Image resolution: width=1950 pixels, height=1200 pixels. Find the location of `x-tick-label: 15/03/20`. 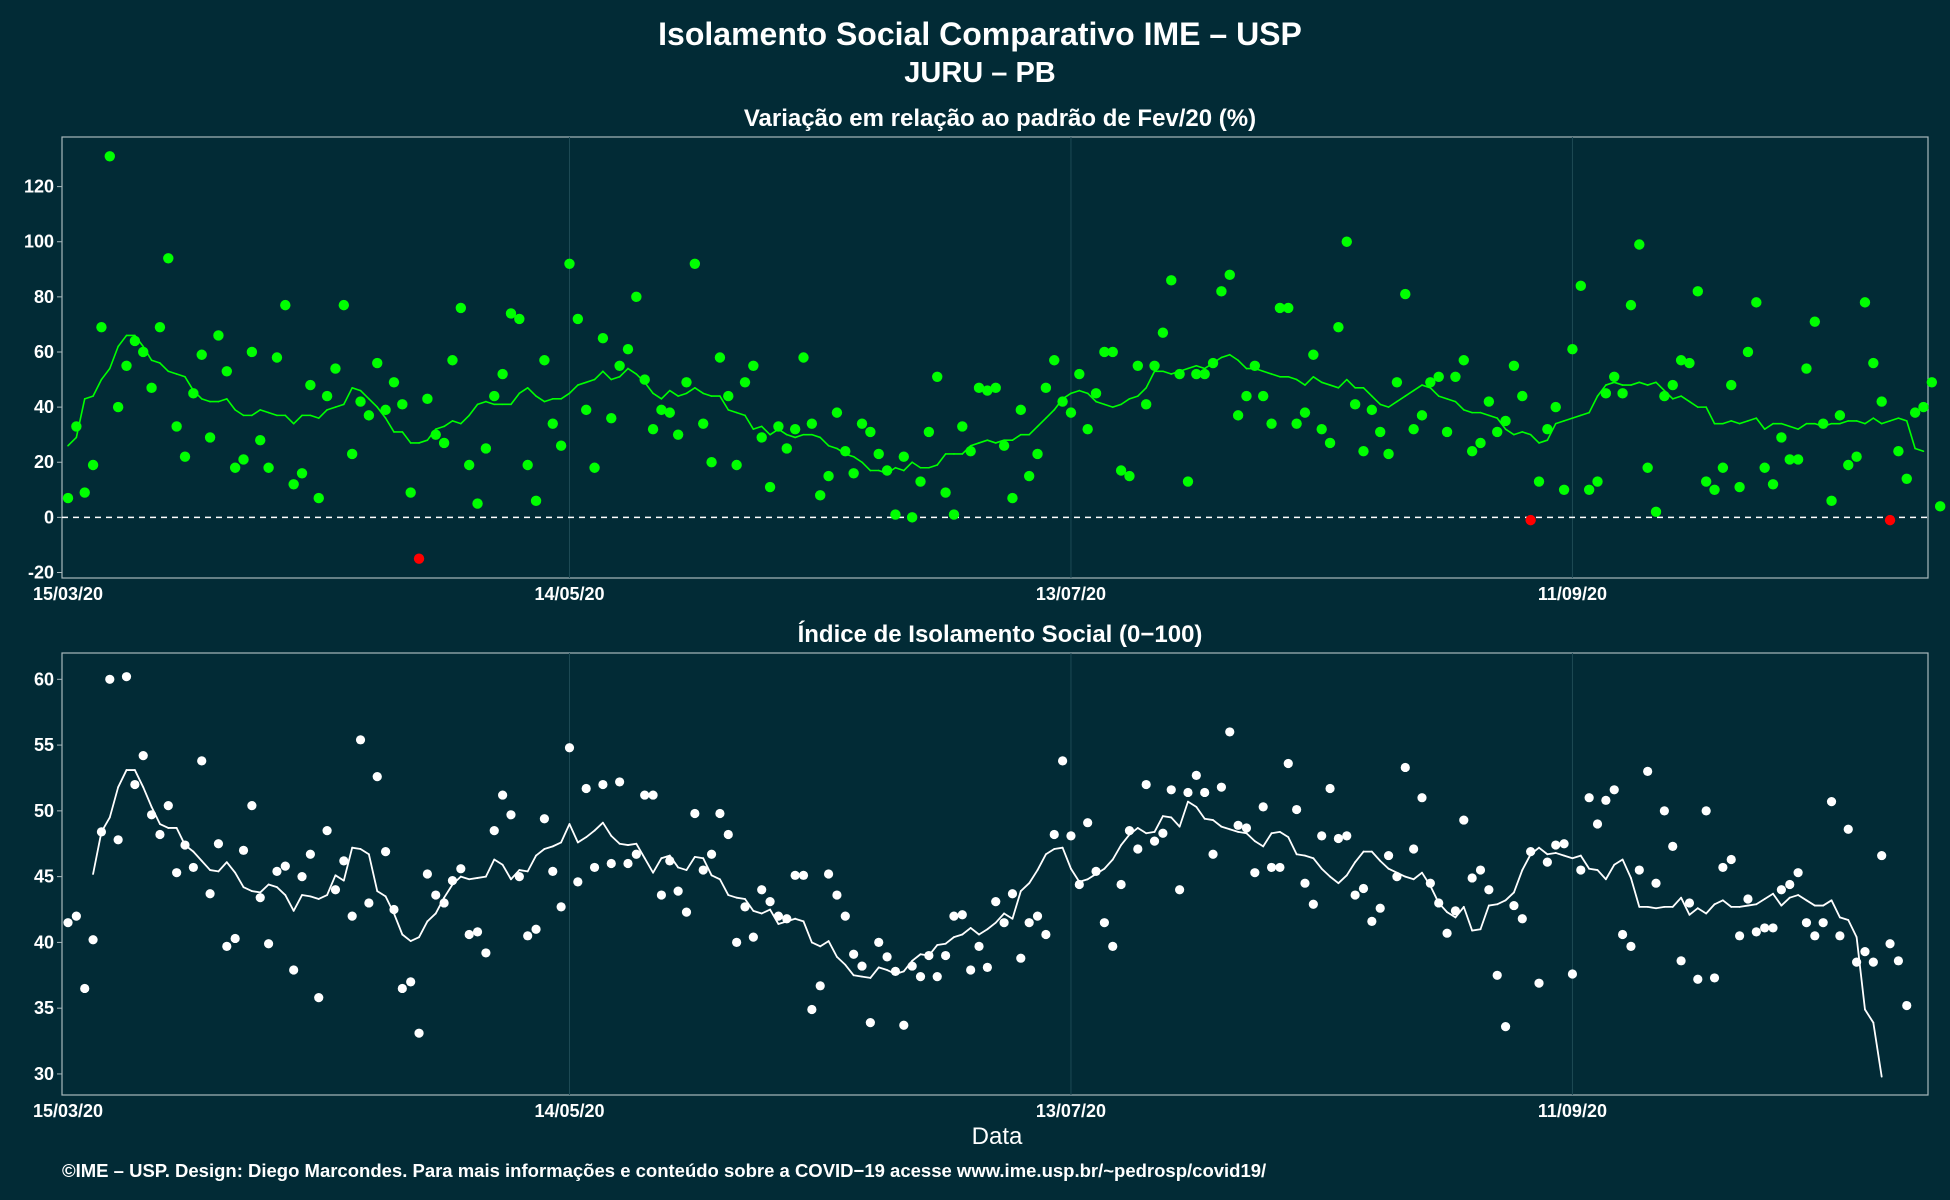

x-tick-label: 15/03/20 is located at coordinates (68, 1111).